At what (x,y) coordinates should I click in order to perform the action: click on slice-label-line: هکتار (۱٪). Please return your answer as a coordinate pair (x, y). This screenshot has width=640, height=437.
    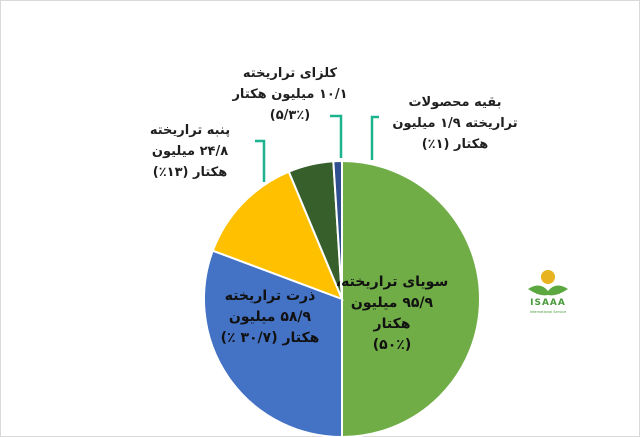
    Looking at the image, I should click on (455, 144).